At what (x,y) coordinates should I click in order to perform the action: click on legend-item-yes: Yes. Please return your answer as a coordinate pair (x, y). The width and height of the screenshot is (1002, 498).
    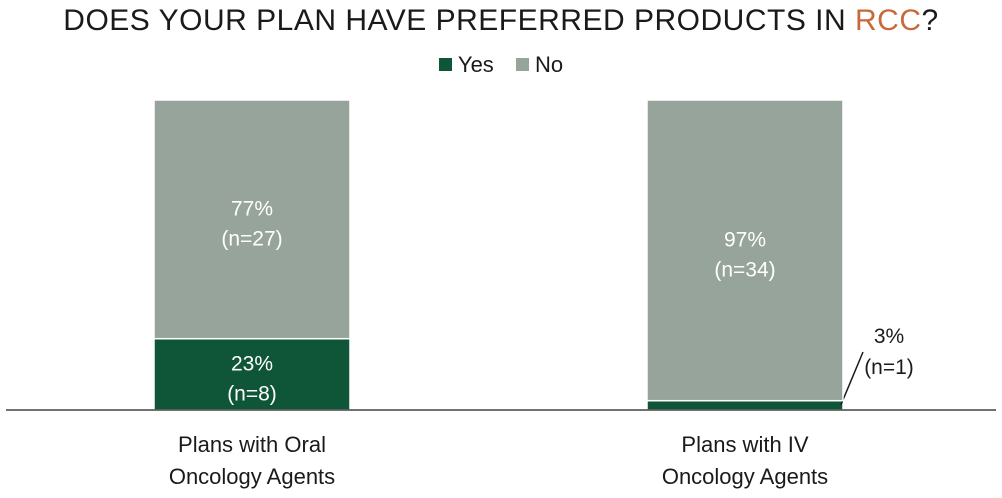
    Looking at the image, I should click on (466, 65).